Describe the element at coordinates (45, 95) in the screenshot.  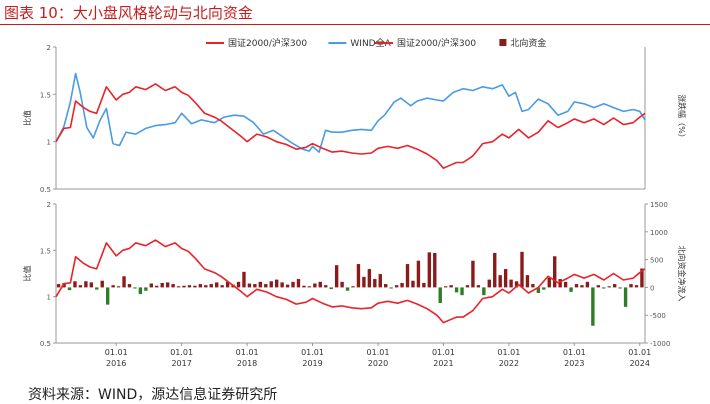
I see `top-left-tick-label: 1.5` at that location.